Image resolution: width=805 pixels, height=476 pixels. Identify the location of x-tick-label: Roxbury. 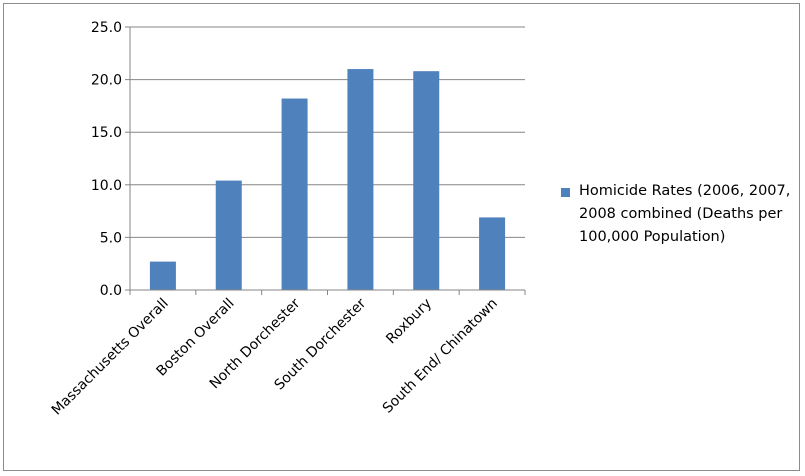
(409, 322).